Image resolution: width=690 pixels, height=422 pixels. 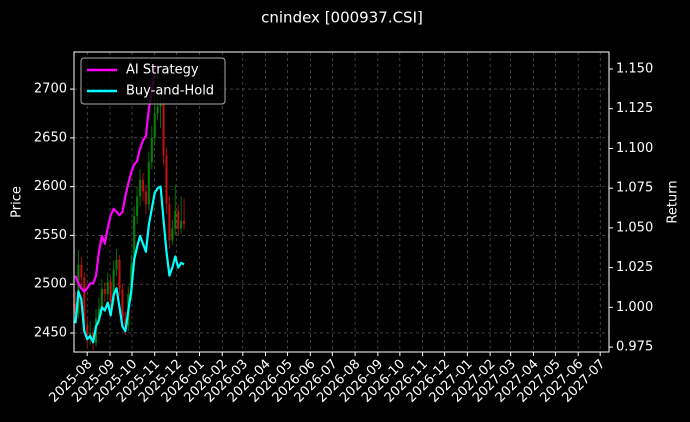 I want to click on legend-label: AI Strategy, so click(x=162, y=70).